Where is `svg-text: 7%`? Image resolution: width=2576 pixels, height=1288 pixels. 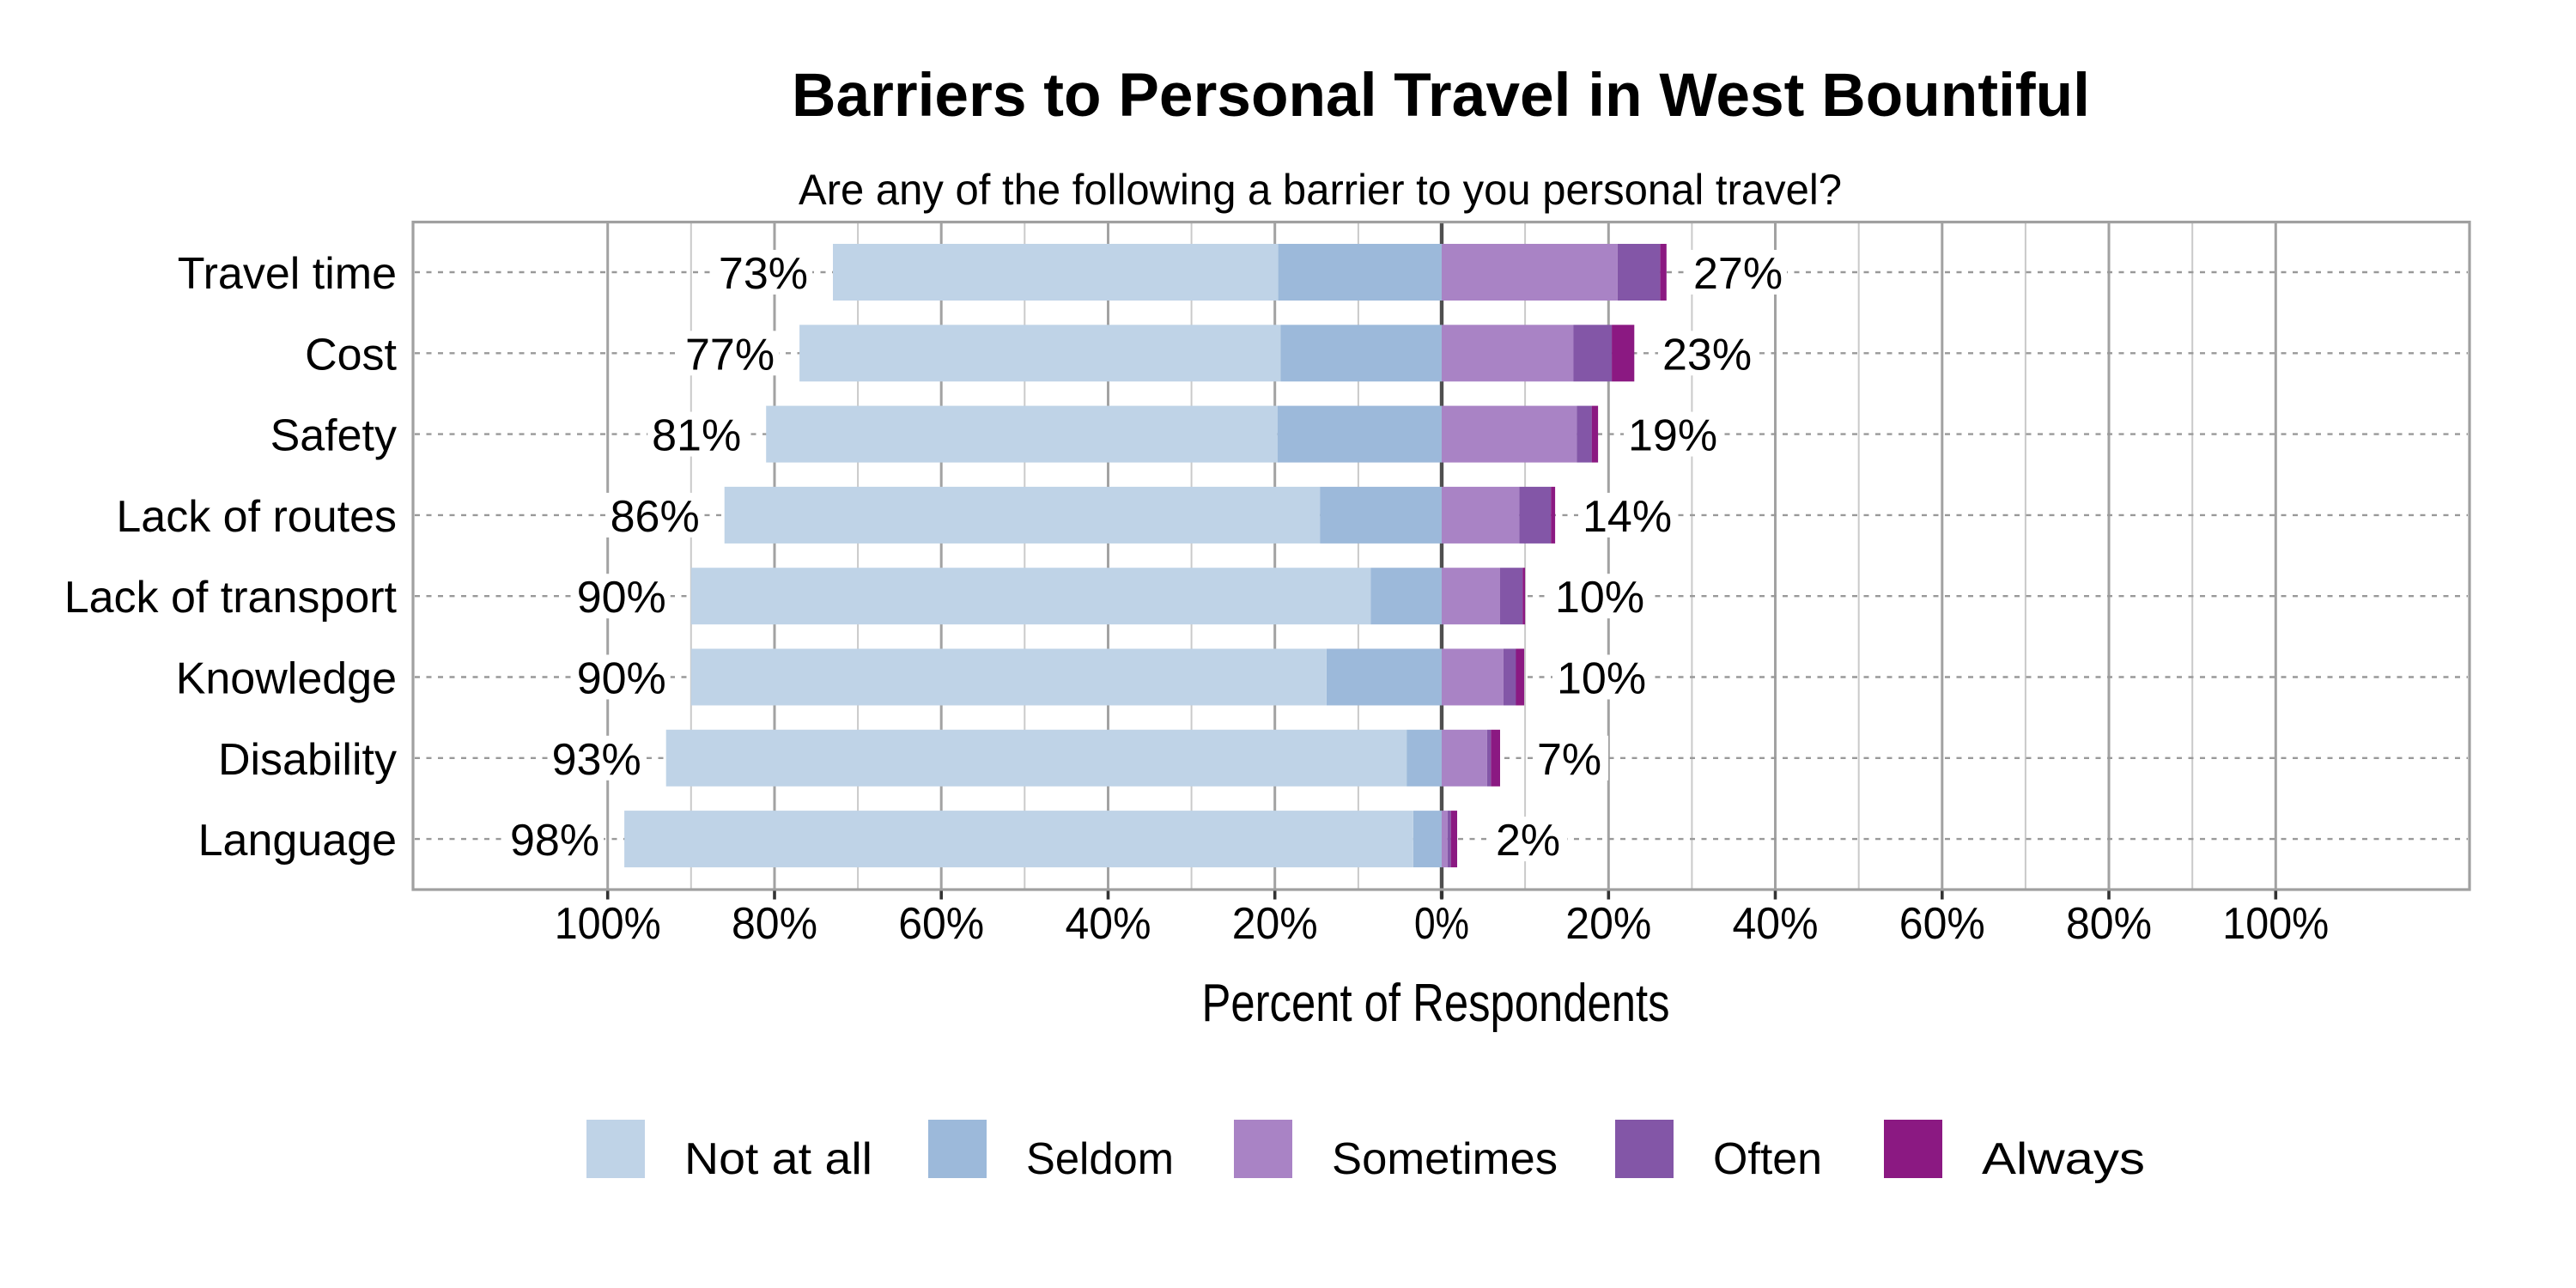 svg-text: 7% is located at coordinates (1569, 760).